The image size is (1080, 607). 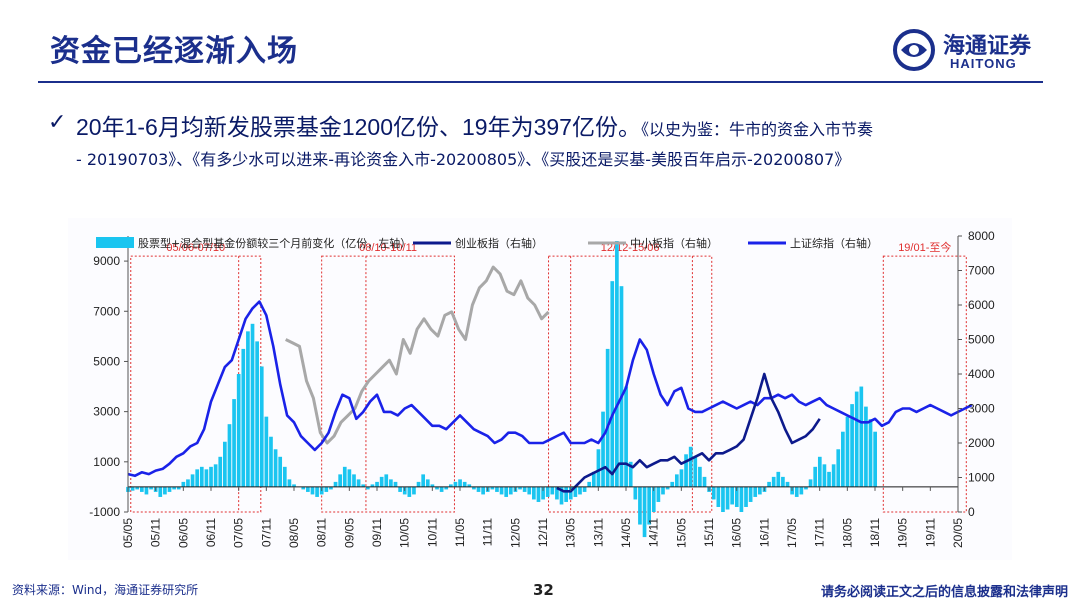 What do you see at coordinates (914, 50) in the screenshot?
I see `haitong-logo-icon` at bounding box center [914, 50].